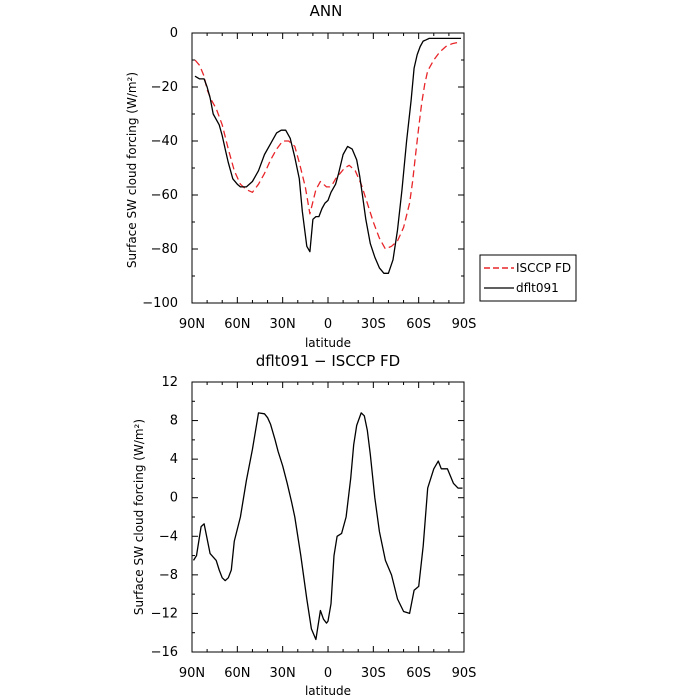  I want to click on bottom-data-lines, so click(327, 526).